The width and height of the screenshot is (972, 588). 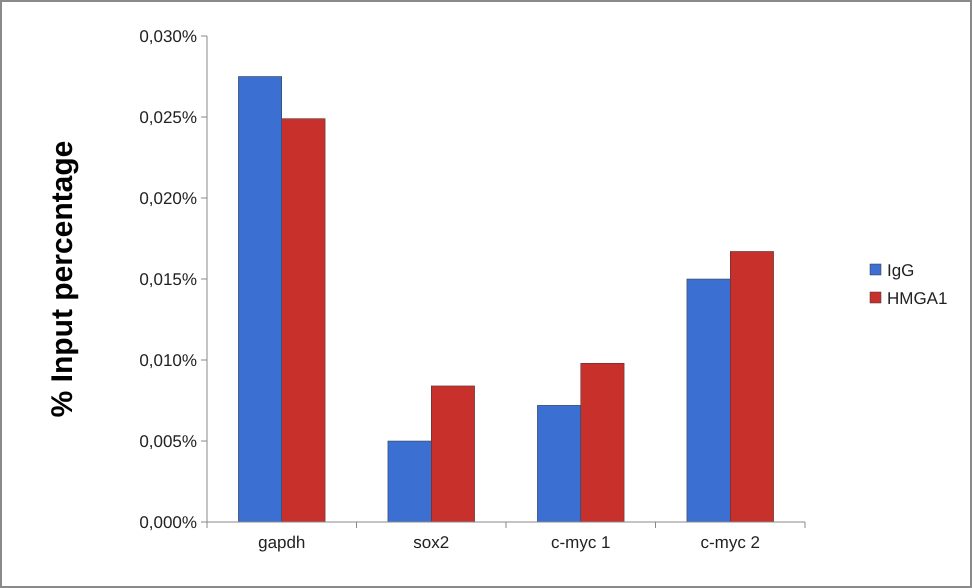 I want to click on y-tick-label: 0,015%, so click(x=168, y=279).